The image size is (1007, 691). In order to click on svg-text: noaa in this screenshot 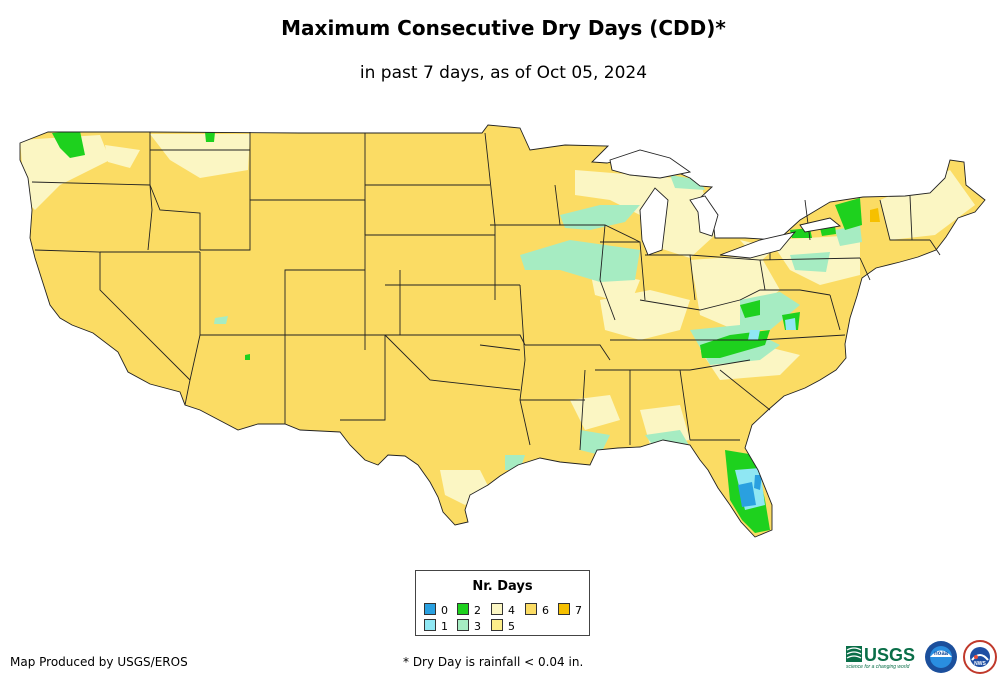, I will do `click(941, 654)`.